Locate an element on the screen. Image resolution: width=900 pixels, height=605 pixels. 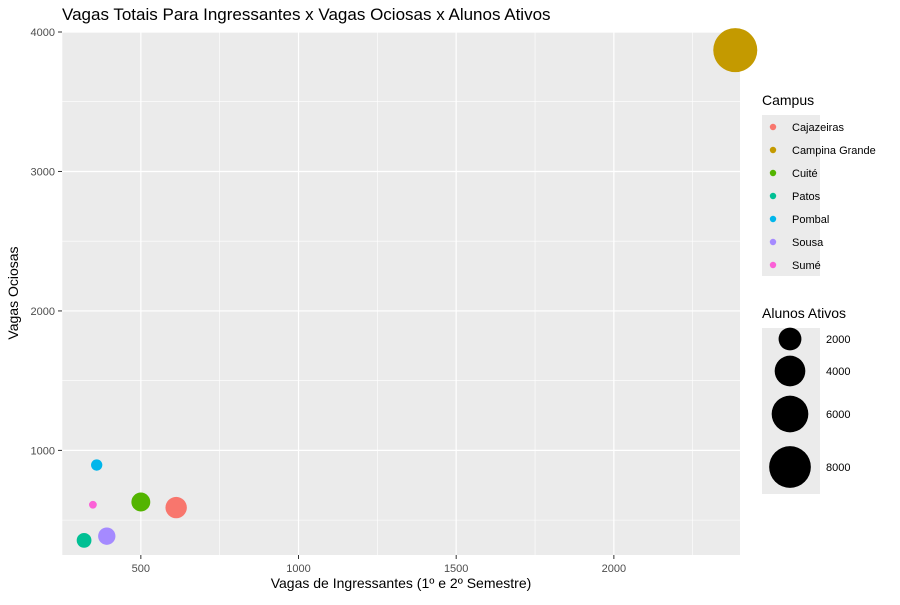
y-tick-label: 4000 is located at coordinates (43, 33).